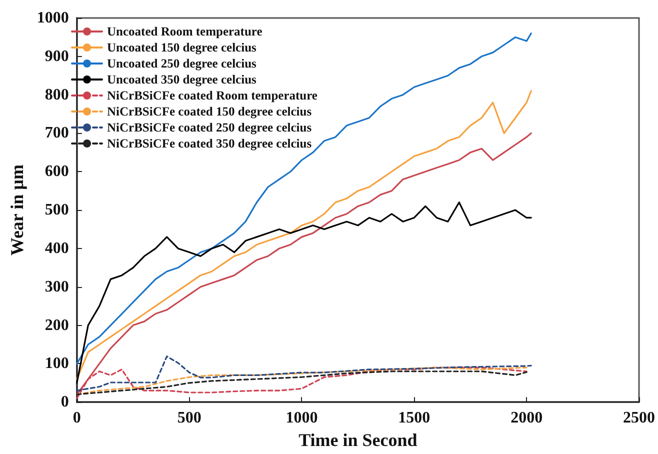  What do you see at coordinates (56, 56) in the screenshot?
I see `y-tick-label: 900` at bounding box center [56, 56].